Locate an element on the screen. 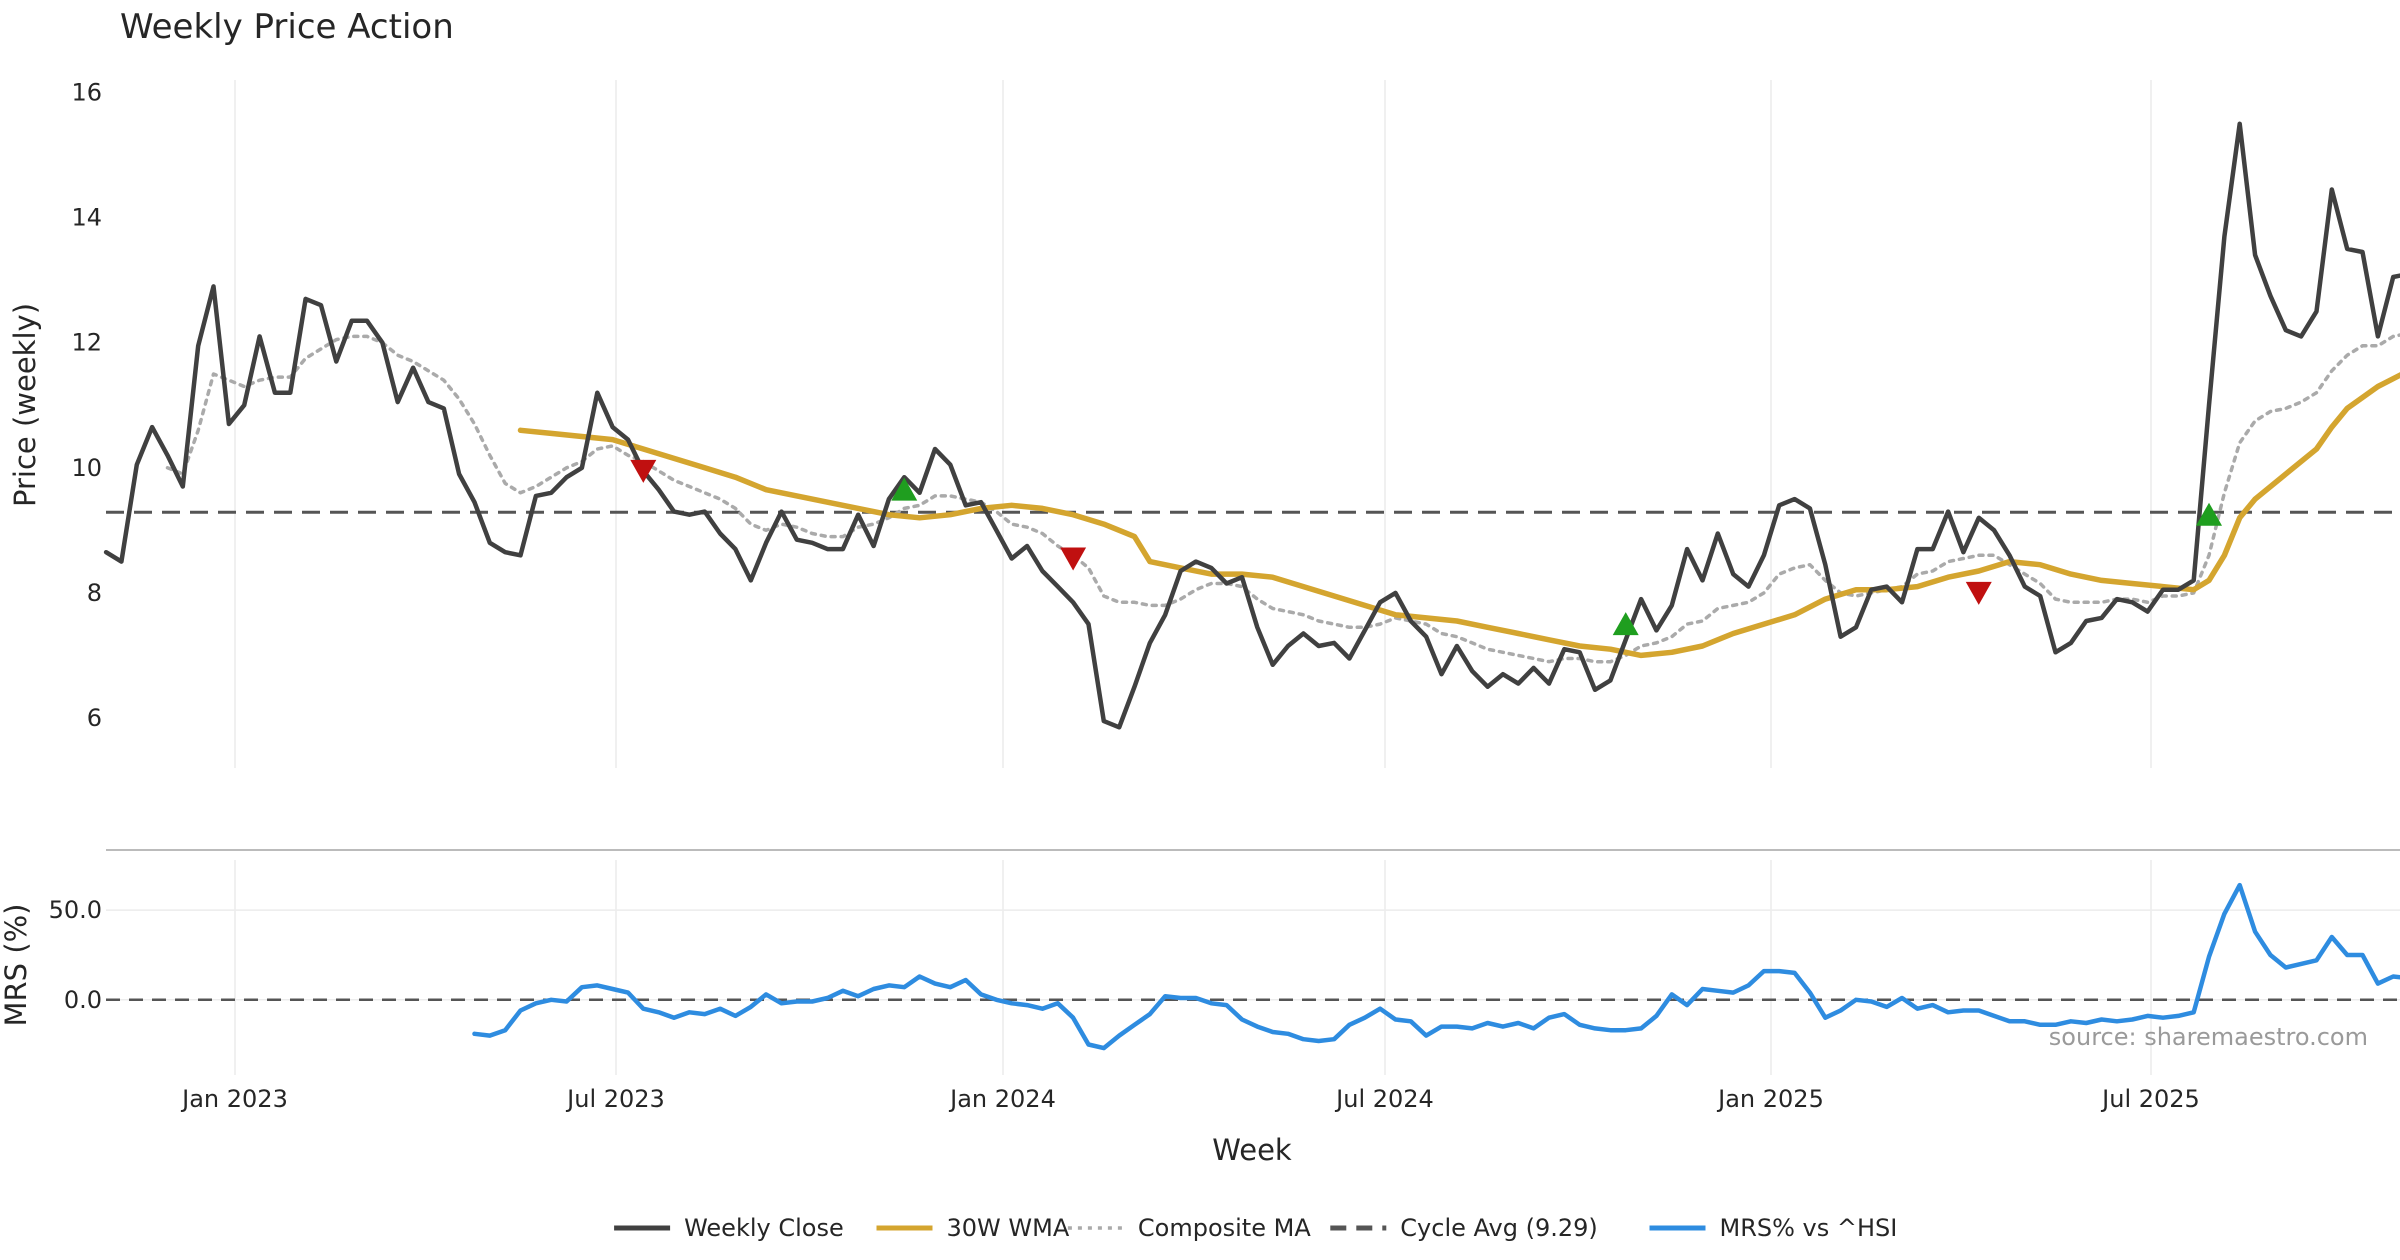  price-y-tick-label: 10 is located at coordinates (86, 468).